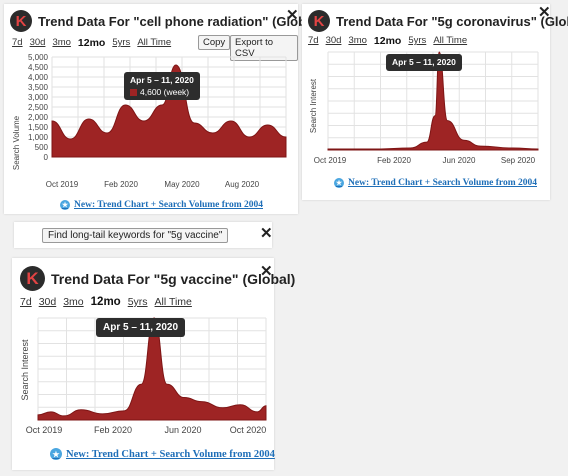 This screenshot has height=476, width=568. What do you see at coordinates (42, 147) in the screenshot?
I see `y-tick-label: 500` at bounding box center [42, 147].